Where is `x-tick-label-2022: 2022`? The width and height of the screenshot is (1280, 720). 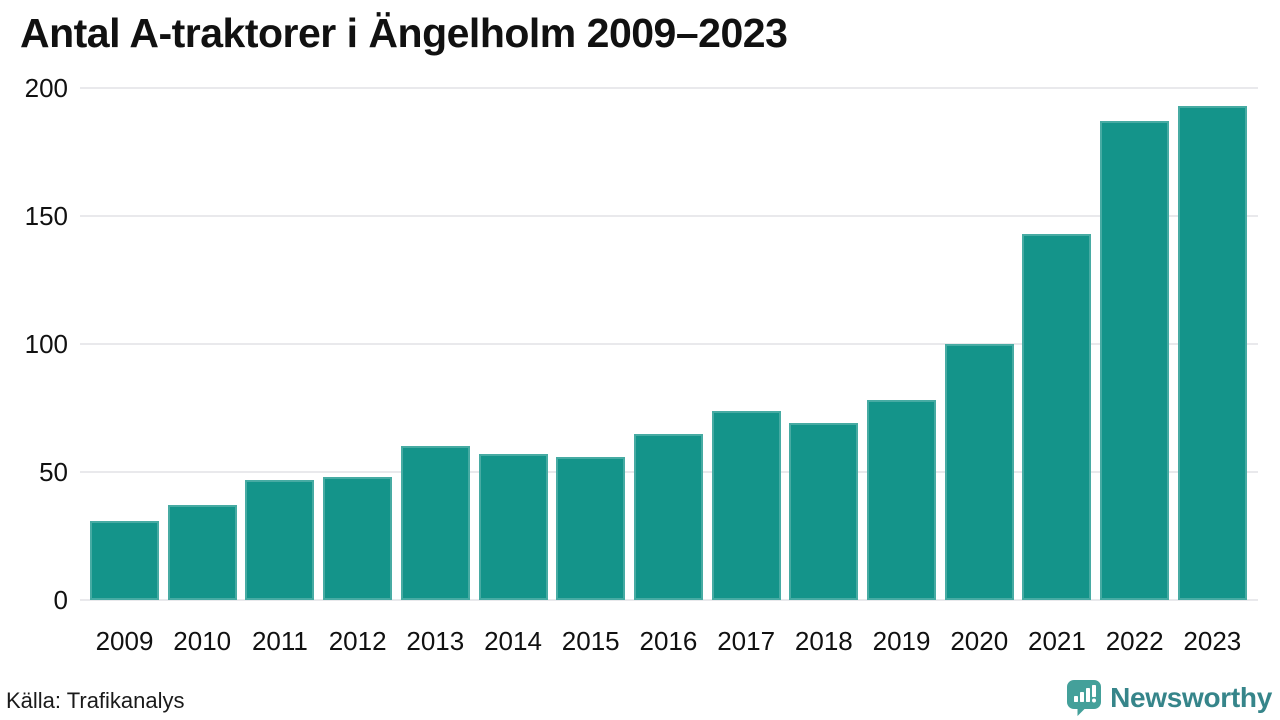 x-tick-label-2022: 2022 is located at coordinates (1134, 641).